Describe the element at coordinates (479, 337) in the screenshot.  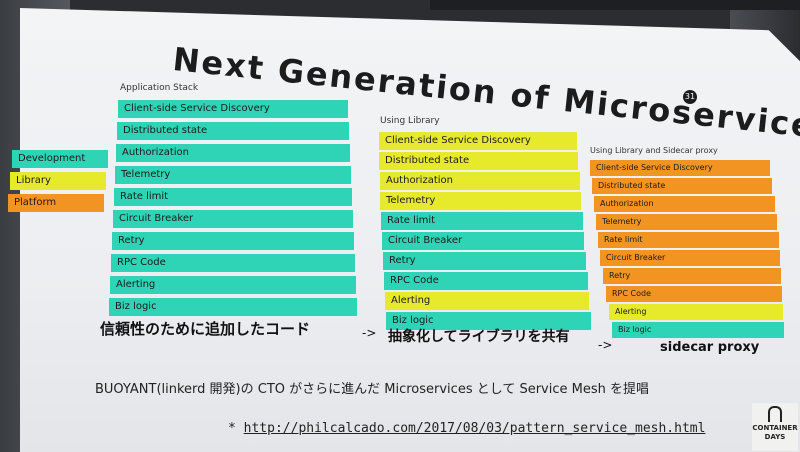
I see `caption-abstract-library: 抽象化してライブラリを共有` at that location.